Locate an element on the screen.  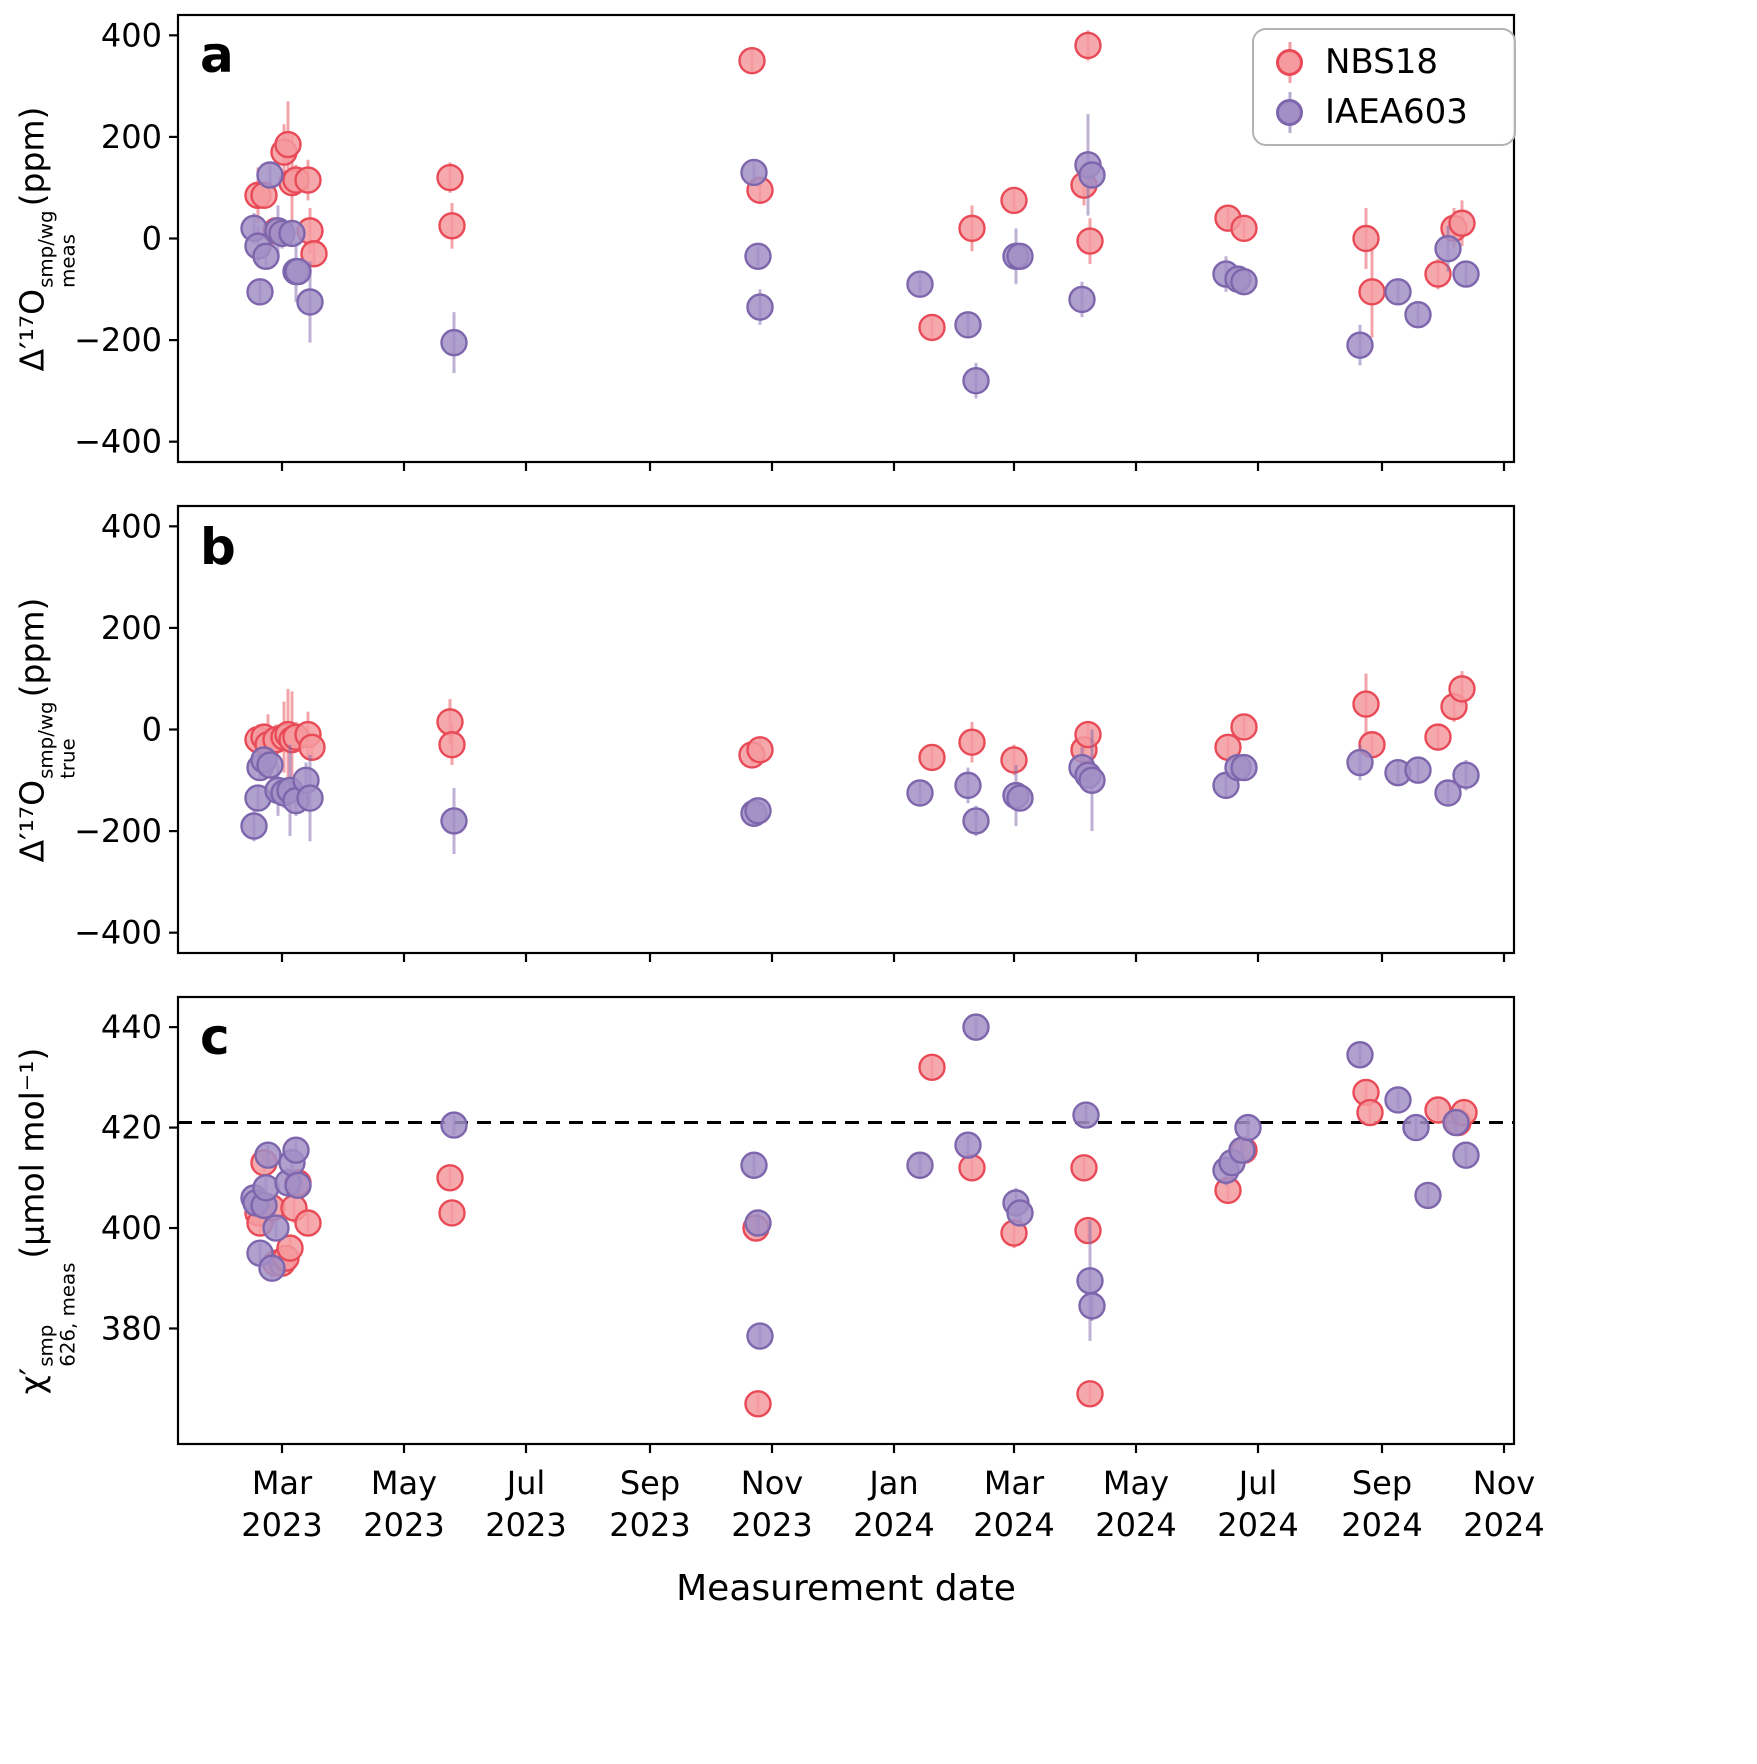
panel-c-label: c is located at coordinates (215, 1037).